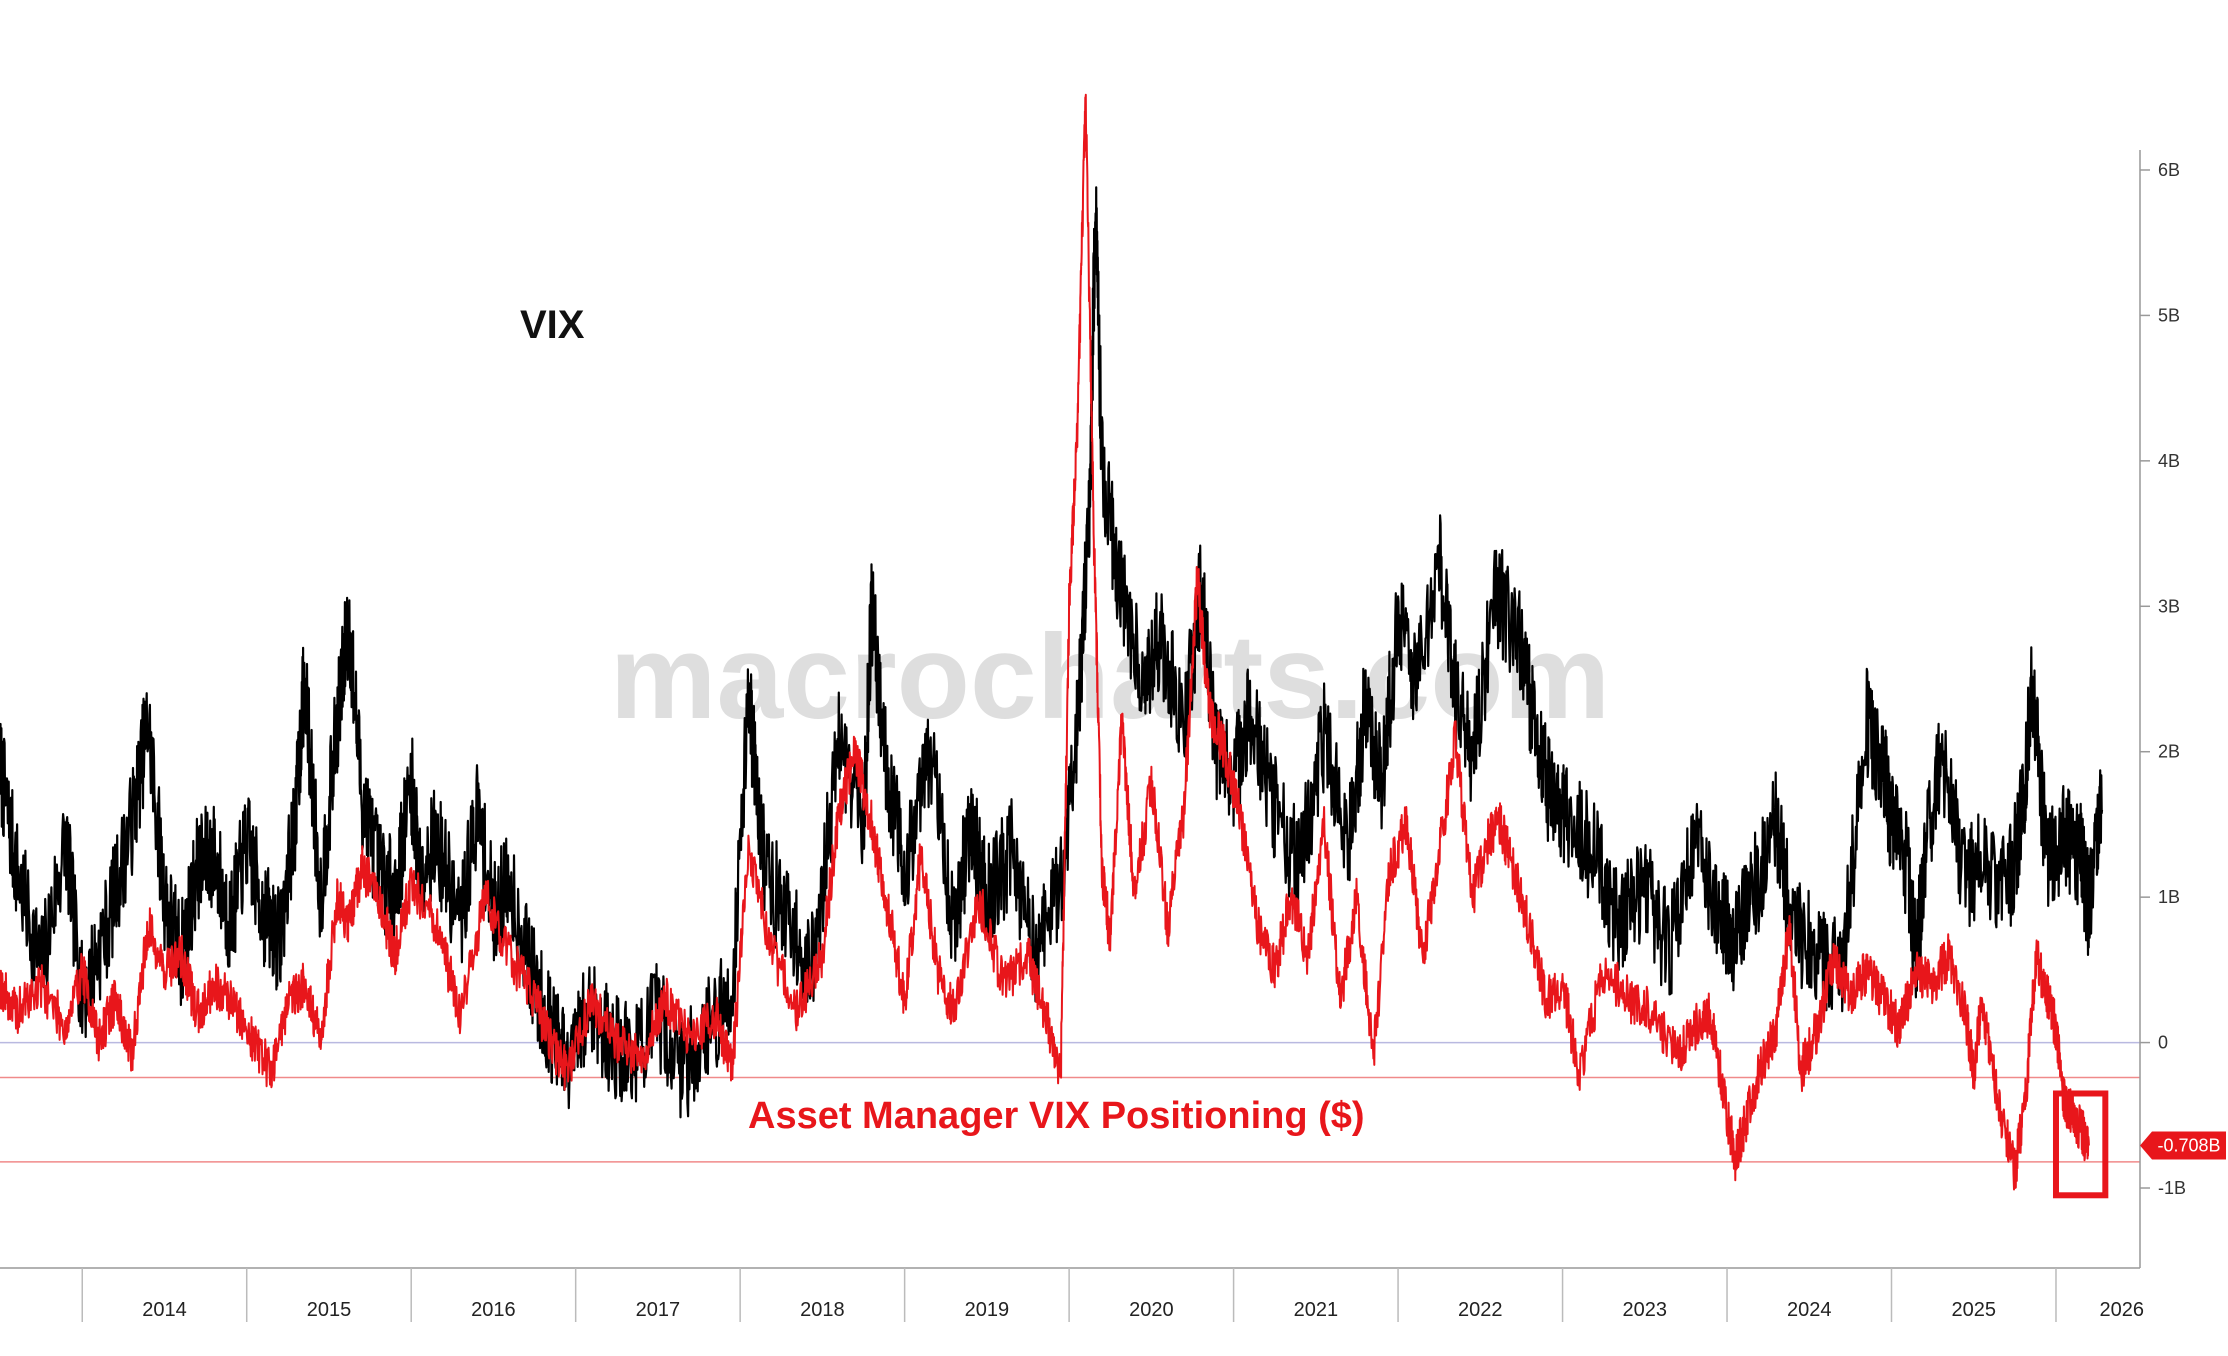 This screenshot has height=1356, width=2228. What do you see at coordinates (1809, 1310) in the screenshot?
I see `x-tick-label: 2024` at bounding box center [1809, 1310].